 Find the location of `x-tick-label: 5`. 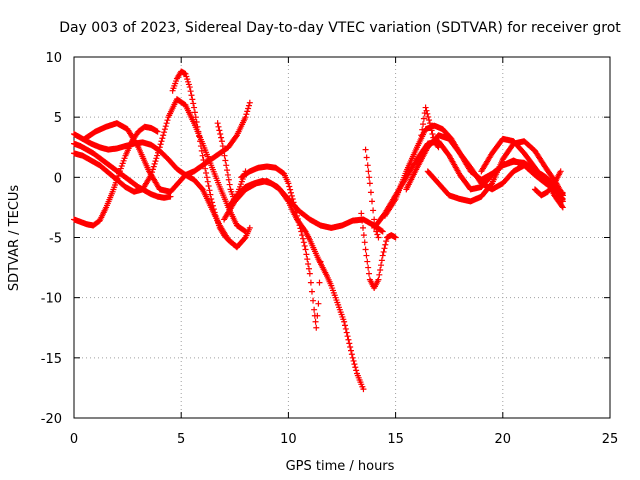

x-tick-label: 5 is located at coordinates (181, 439).